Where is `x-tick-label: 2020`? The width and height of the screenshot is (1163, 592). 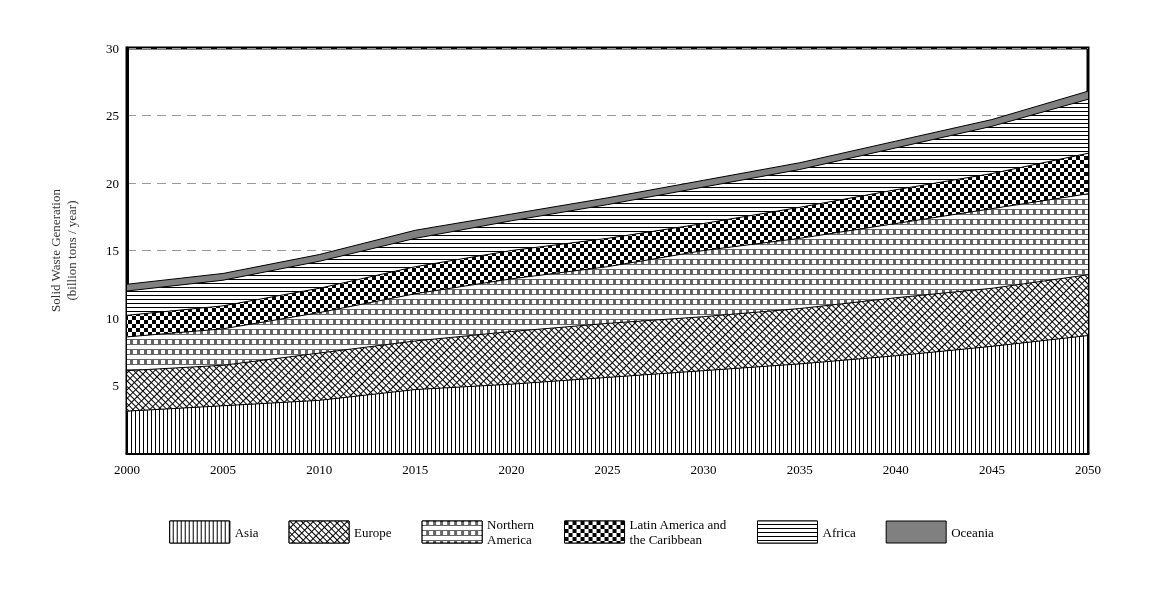 x-tick-label: 2020 is located at coordinates (511, 469).